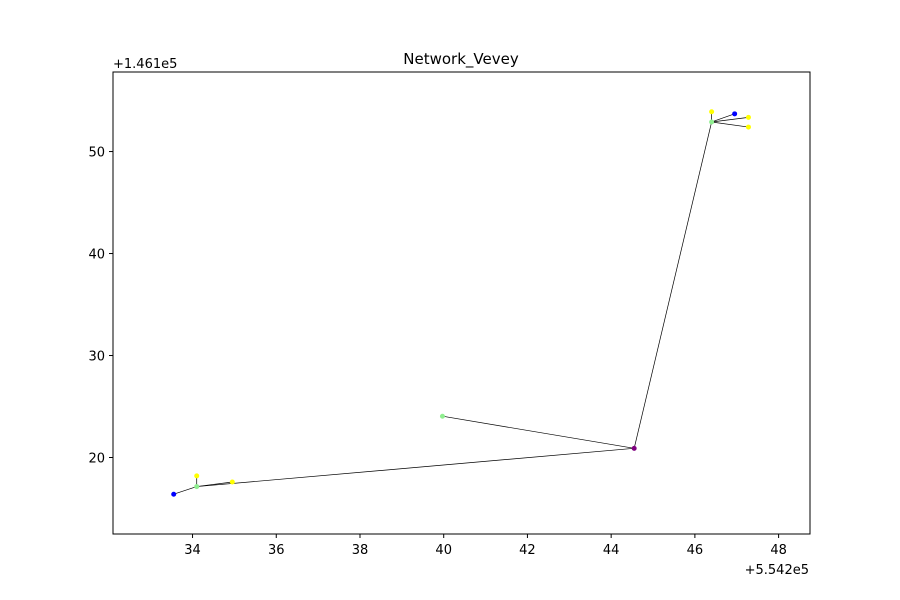 The image size is (900, 600). What do you see at coordinates (695, 550) in the screenshot?
I see `x-tick-label: 46` at bounding box center [695, 550].